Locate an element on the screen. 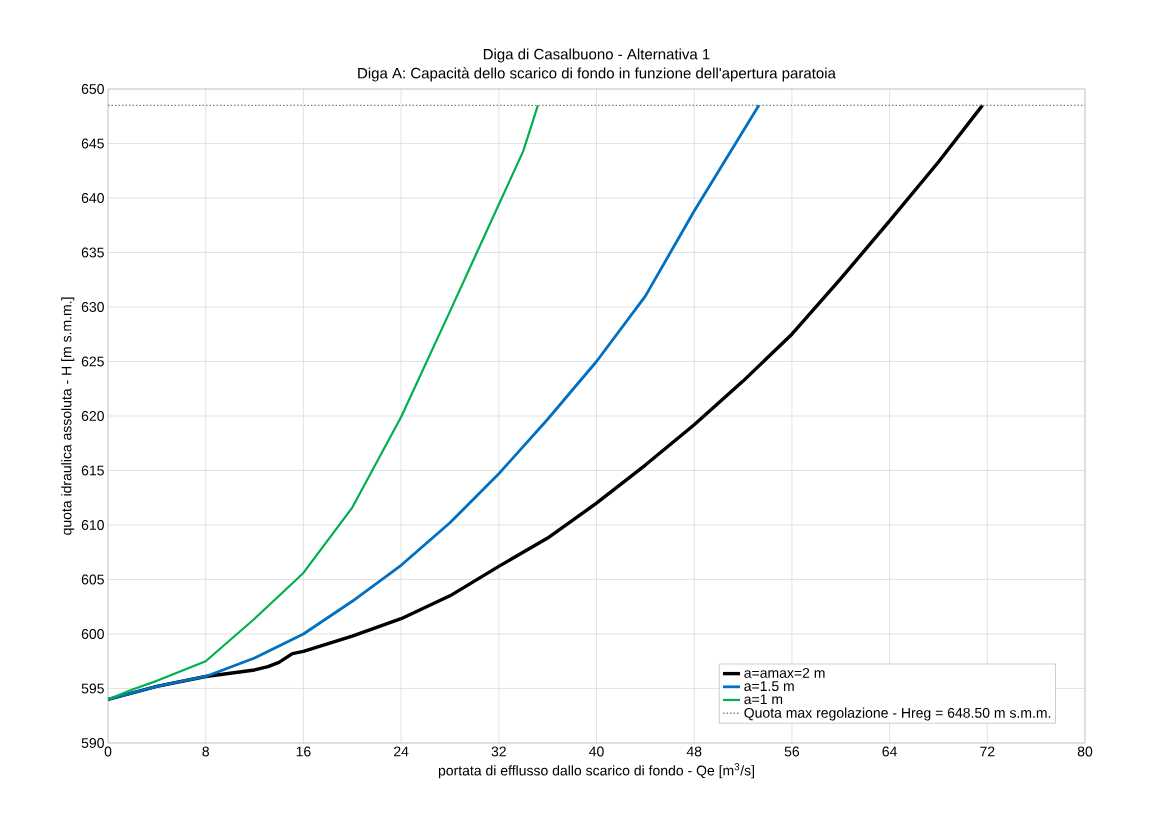 Image resolution: width=1170 pixels, height=818 pixels. legend-label: a=1.5 m is located at coordinates (769, 686).